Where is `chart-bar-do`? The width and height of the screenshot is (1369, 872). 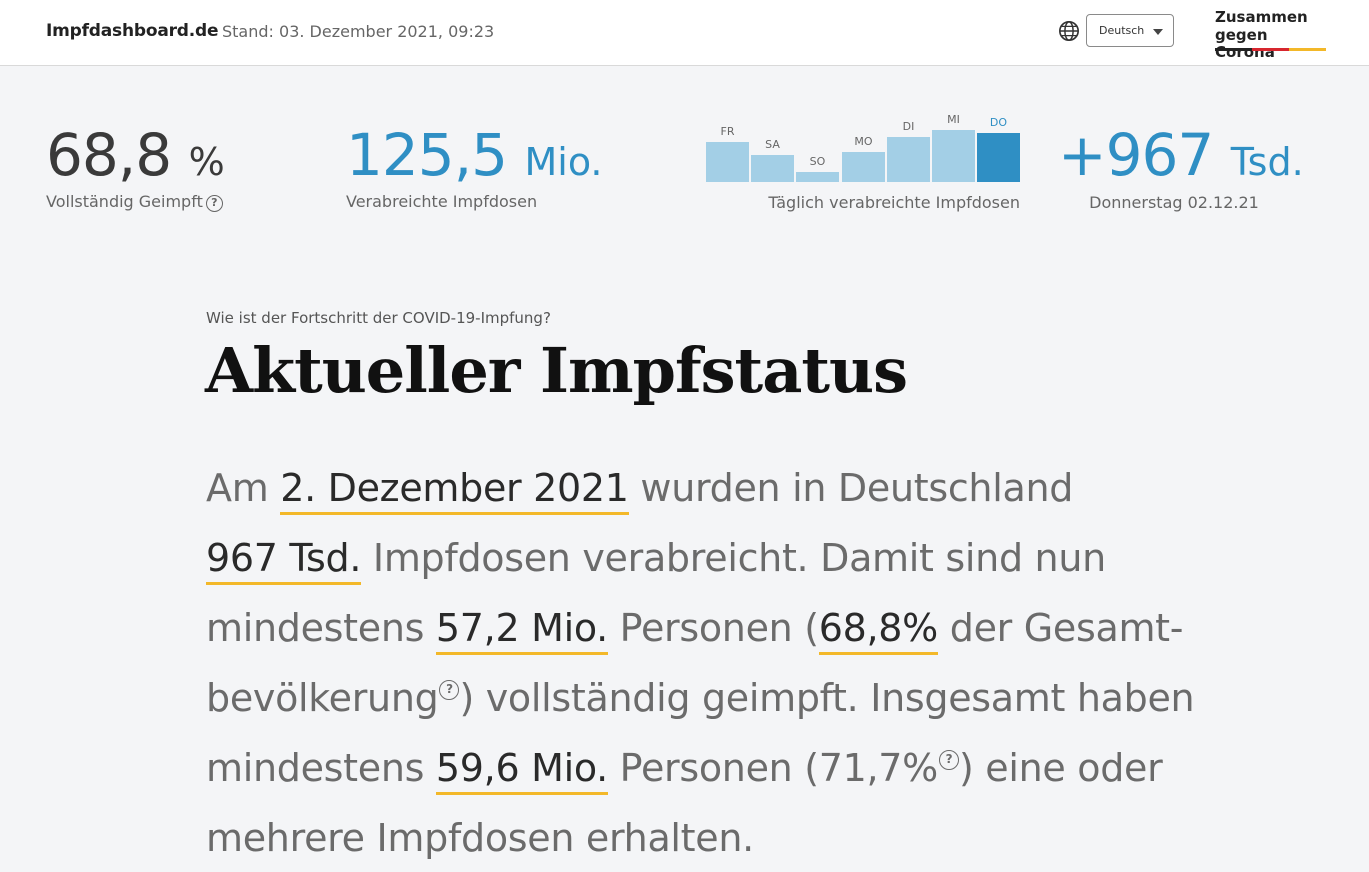 chart-bar-do is located at coordinates (998, 157).